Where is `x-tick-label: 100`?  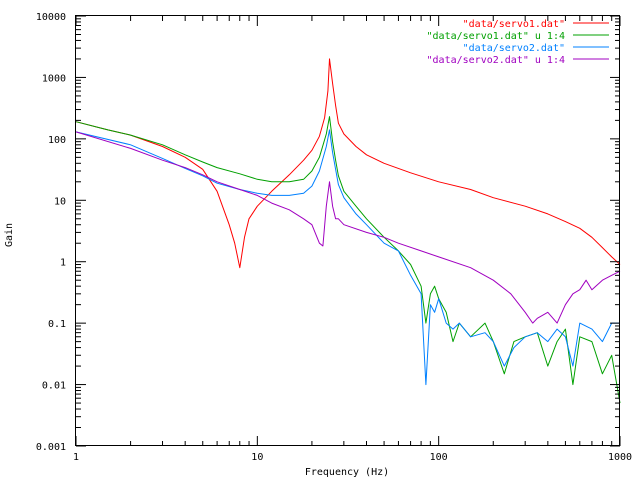
x-tick-label: 100 is located at coordinates (439, 457).